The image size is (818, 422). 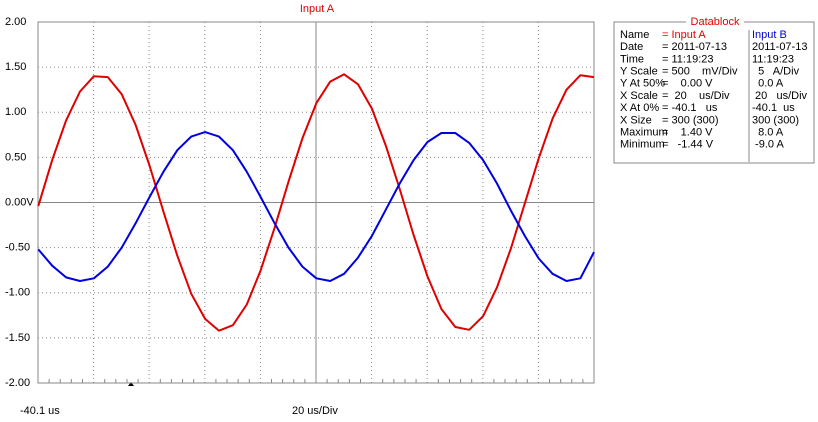 I want to click on datablock-cell: Time, so click(x=632, y=59).